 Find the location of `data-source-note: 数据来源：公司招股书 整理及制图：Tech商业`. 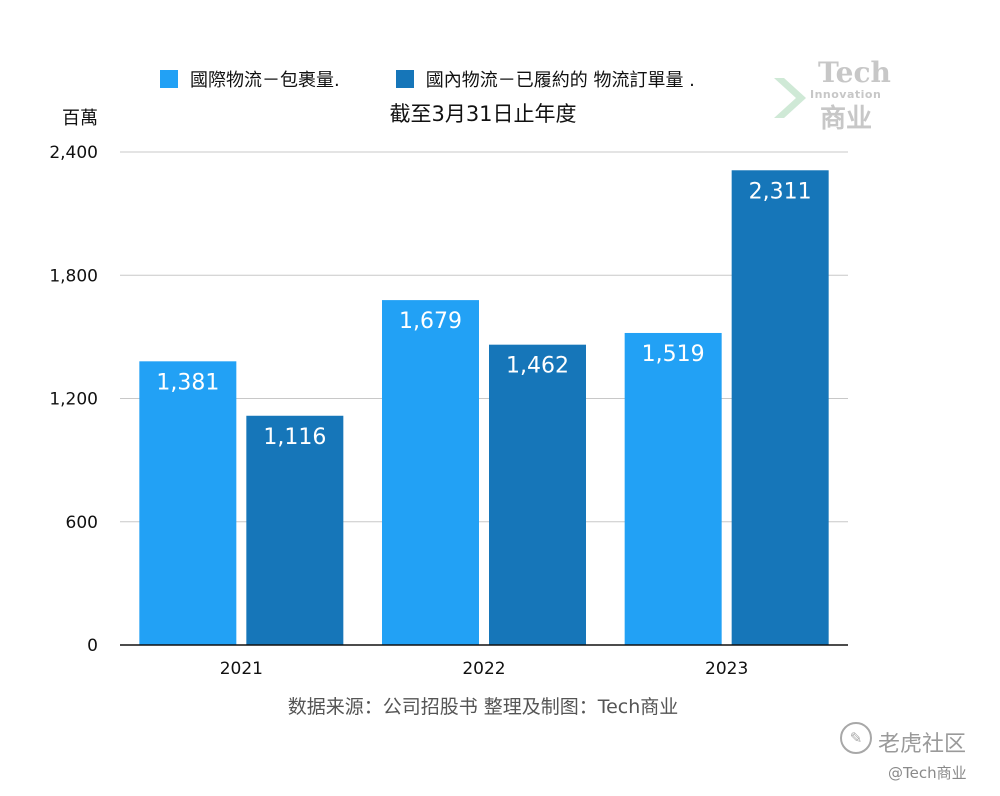

data-source-note: 数据来源：公司招股书 整理及制图：Tech商业 is located at coordinates (483, 707).